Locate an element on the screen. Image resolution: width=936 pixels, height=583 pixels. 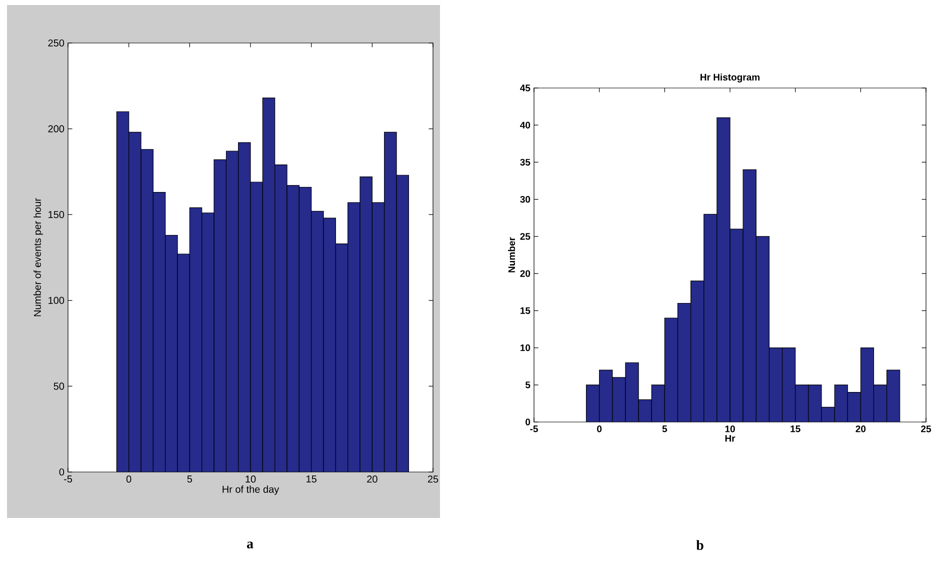
y-tick-label: 30 is located at coordinates (525, 199).